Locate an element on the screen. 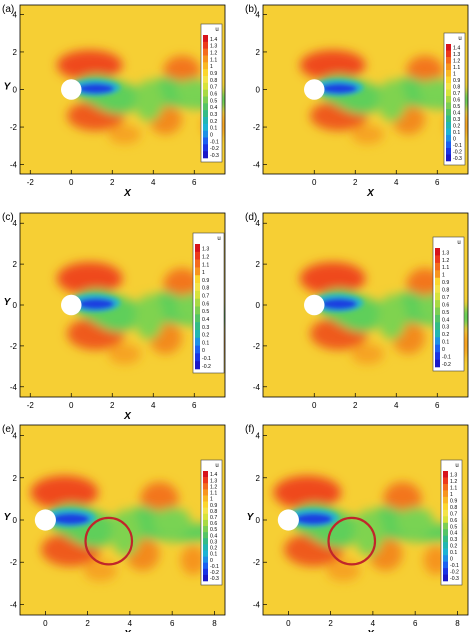 This screenshot has width=474, height=632. y-tick-label: 0 is located at coordinates (258, 90).